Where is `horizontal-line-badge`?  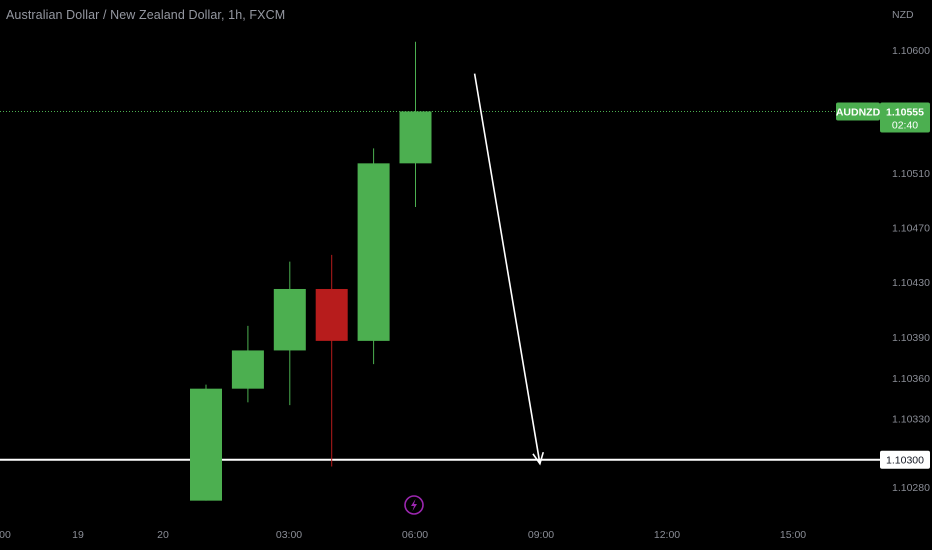 horizontal-line-badge is located at coordinates (905, 459).